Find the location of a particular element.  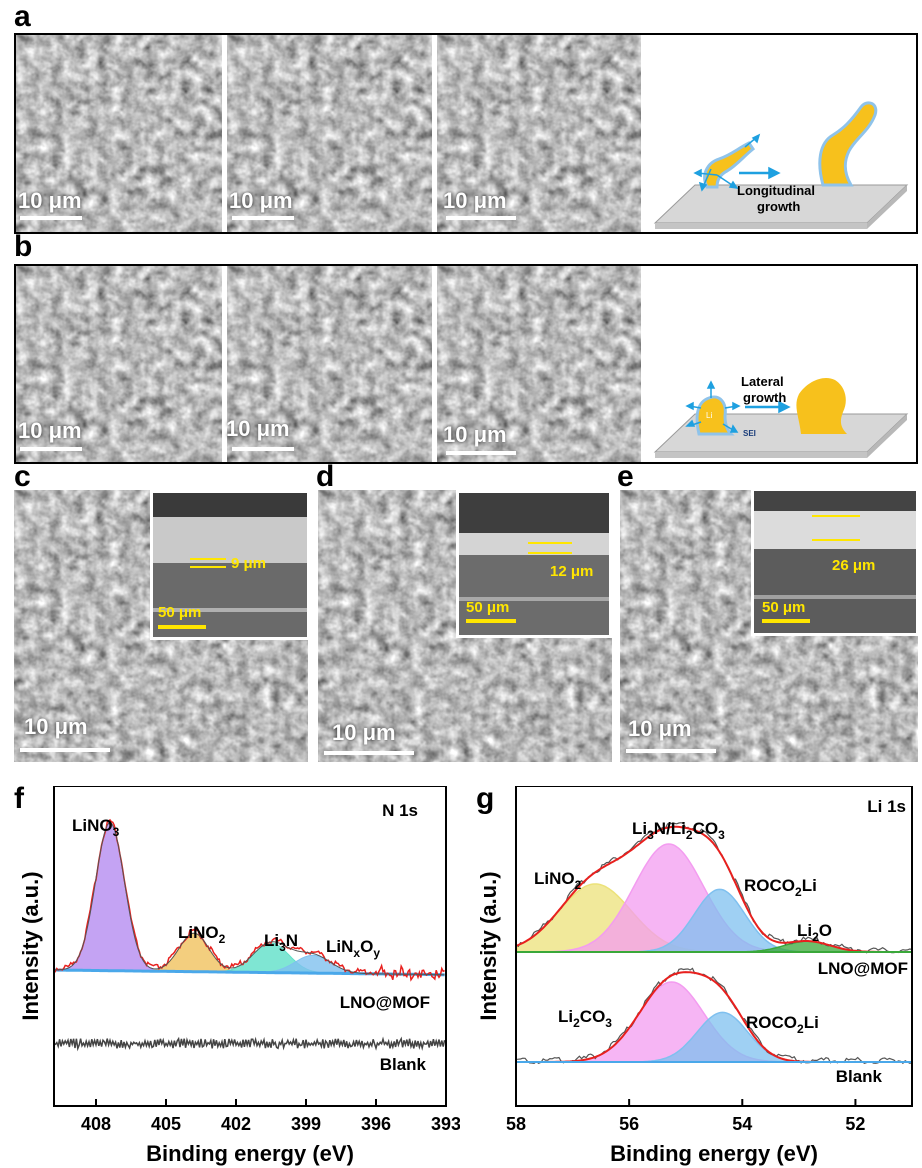

x-axis-label-f: Binding energy (eV) is located at coordinates (250, 1153).